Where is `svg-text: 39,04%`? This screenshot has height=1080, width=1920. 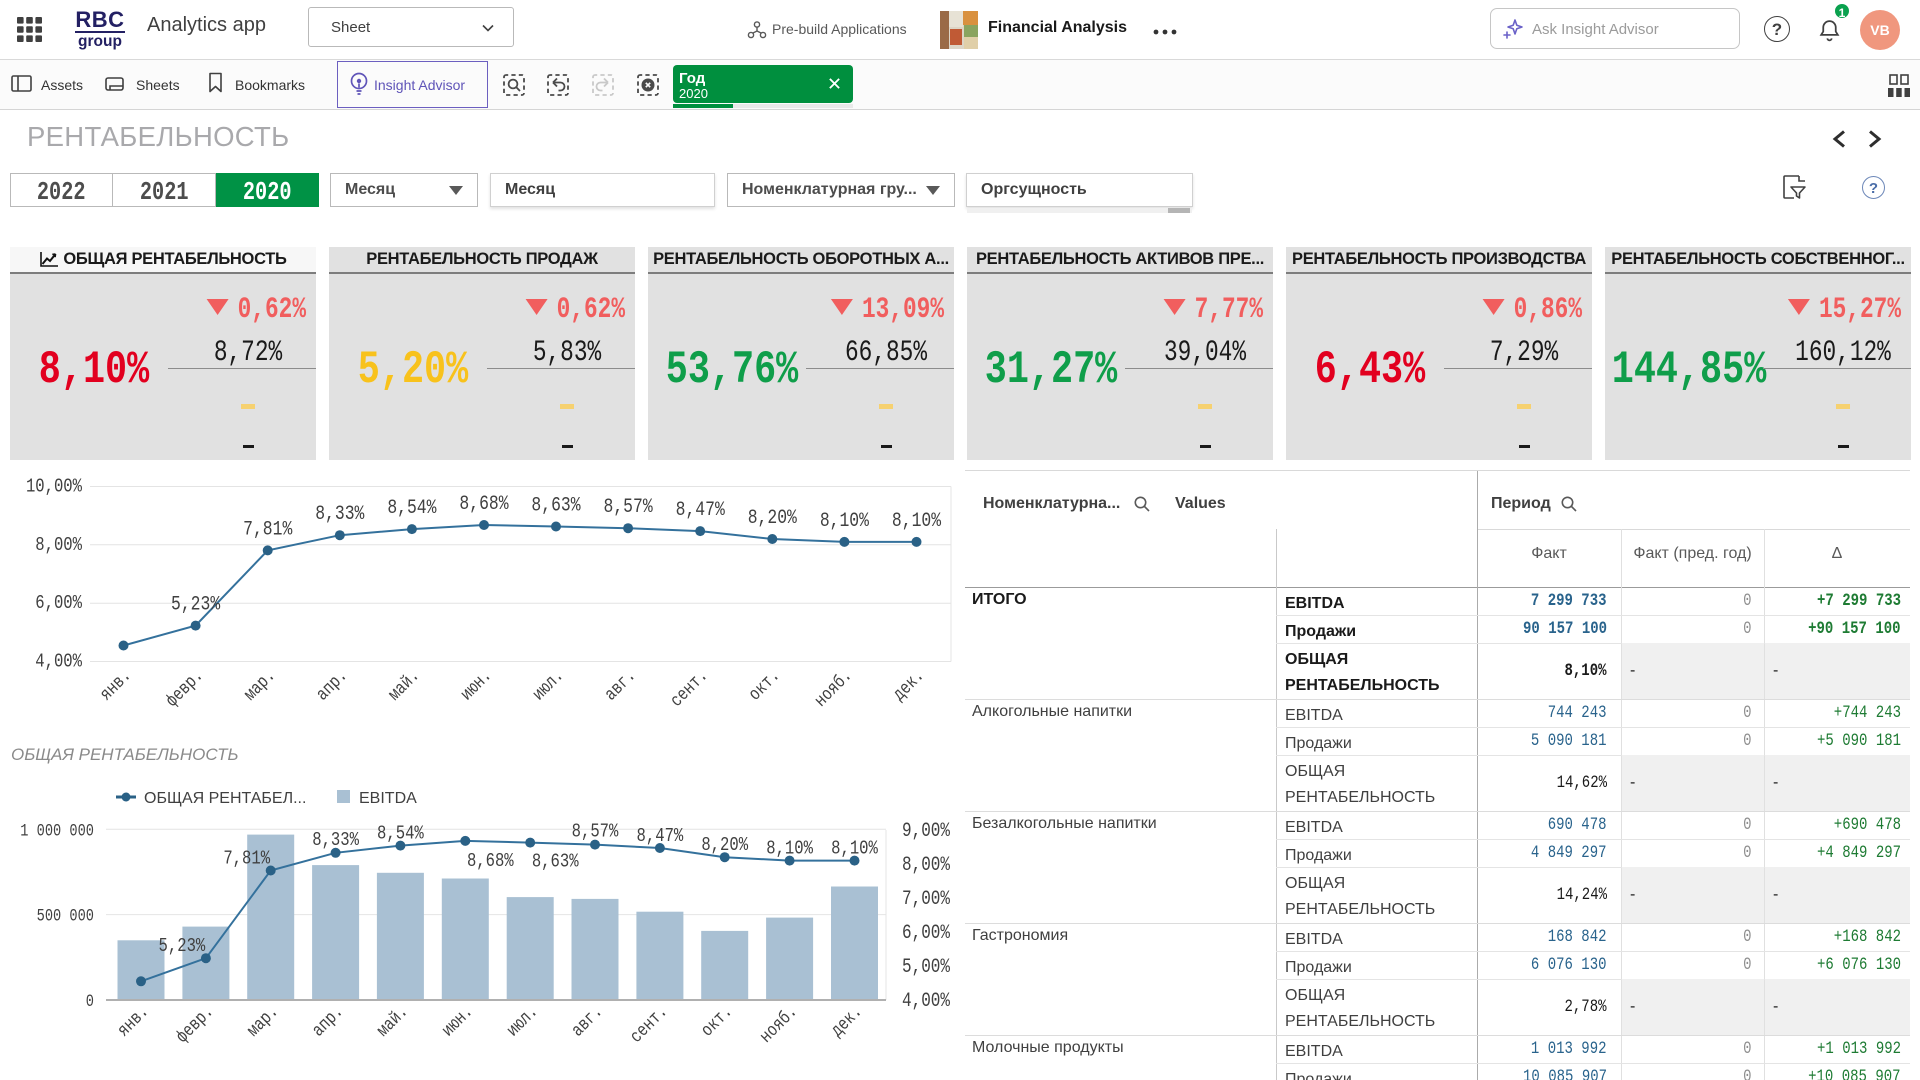
svg-text: 39,04% is located at coordinates (1205, 352).